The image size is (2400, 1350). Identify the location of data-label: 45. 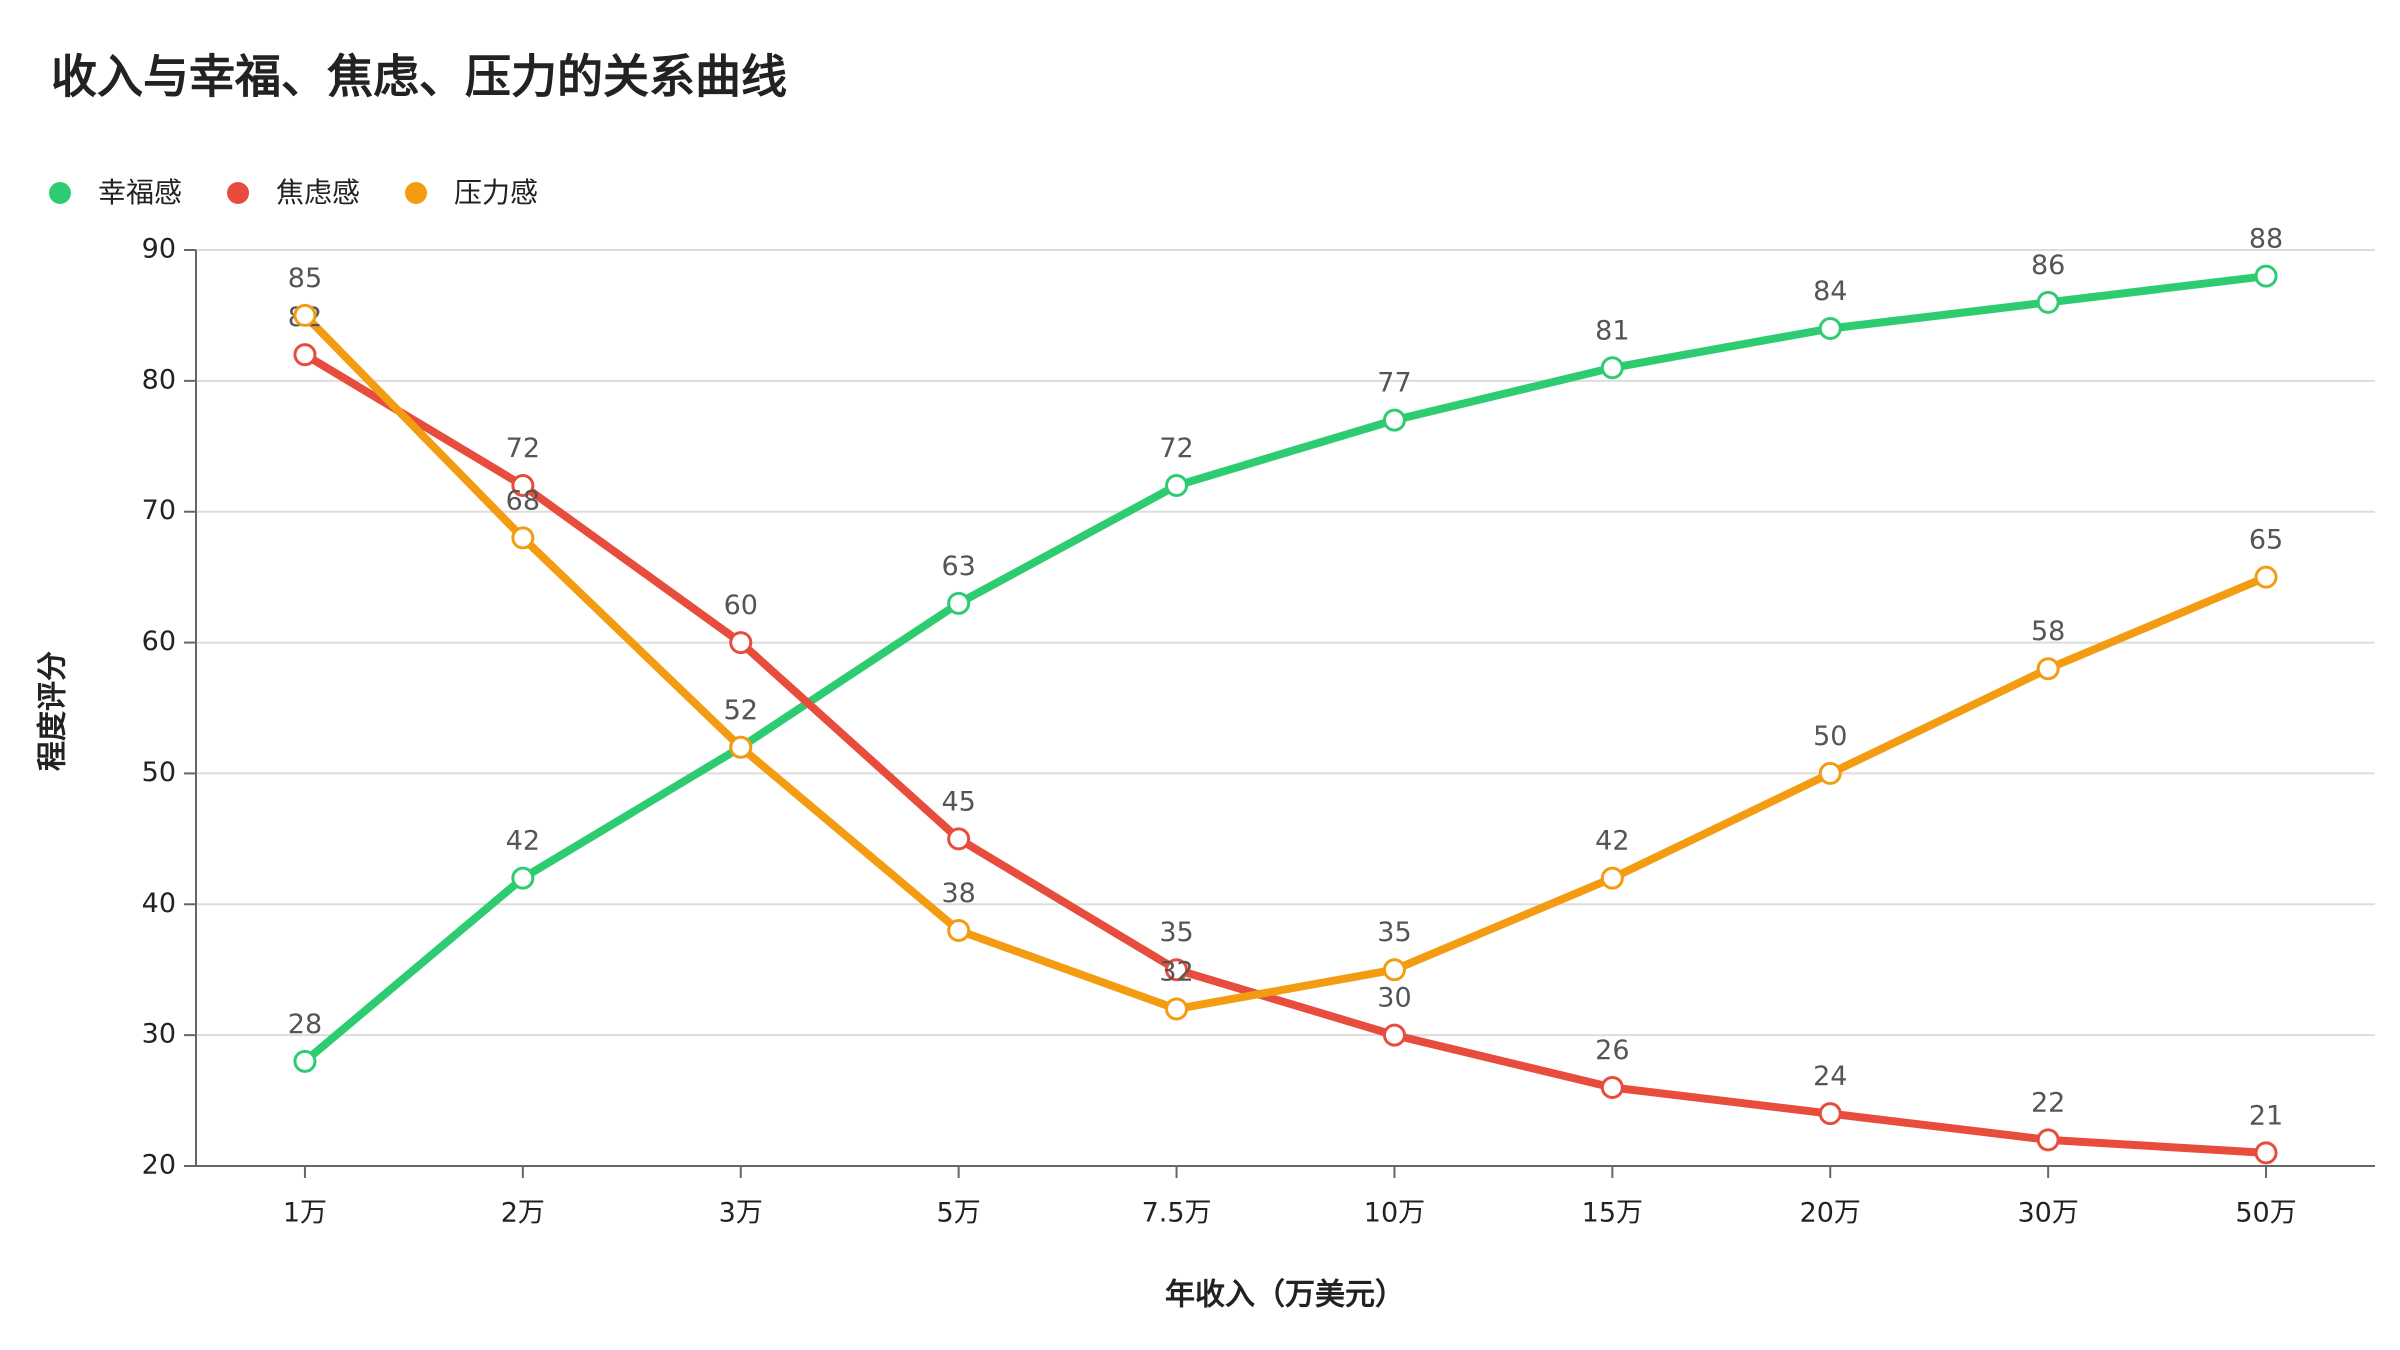
(958, 801).